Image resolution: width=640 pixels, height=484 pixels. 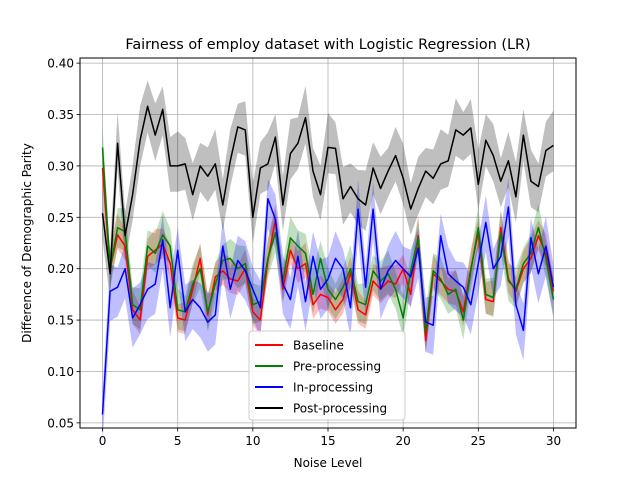 I want to click on x-tick-label: 30, so click(x=553, y=441).